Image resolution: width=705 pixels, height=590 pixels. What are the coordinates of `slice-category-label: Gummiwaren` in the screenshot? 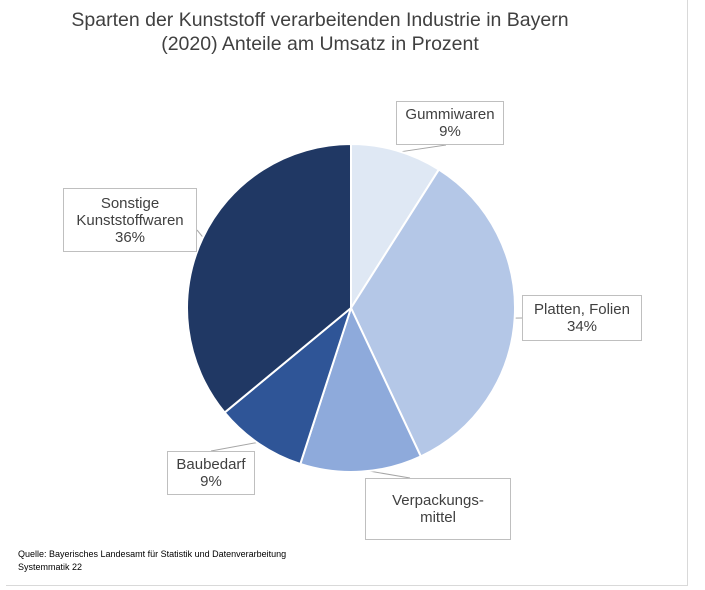 It's located at (450, 114).